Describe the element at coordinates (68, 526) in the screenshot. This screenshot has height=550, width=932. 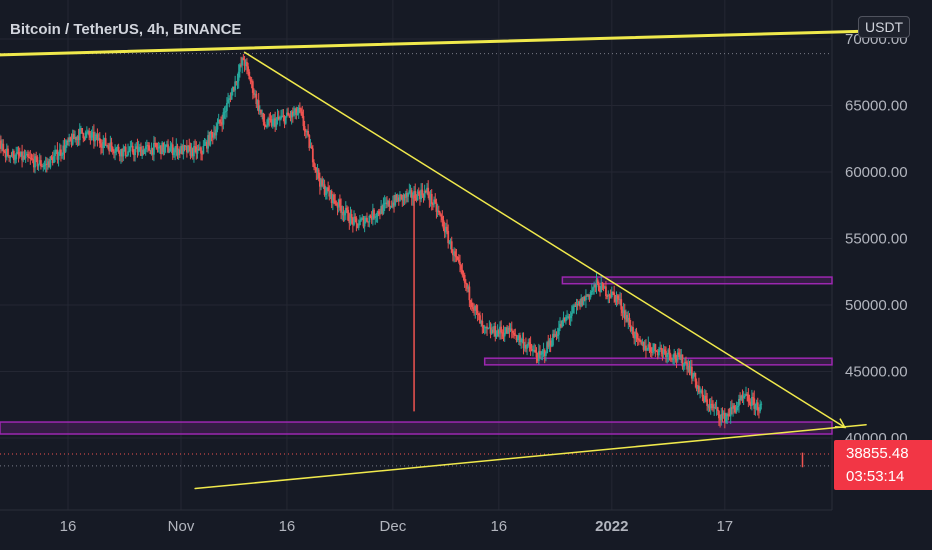
I see `x-tick-label: 16` at that location.